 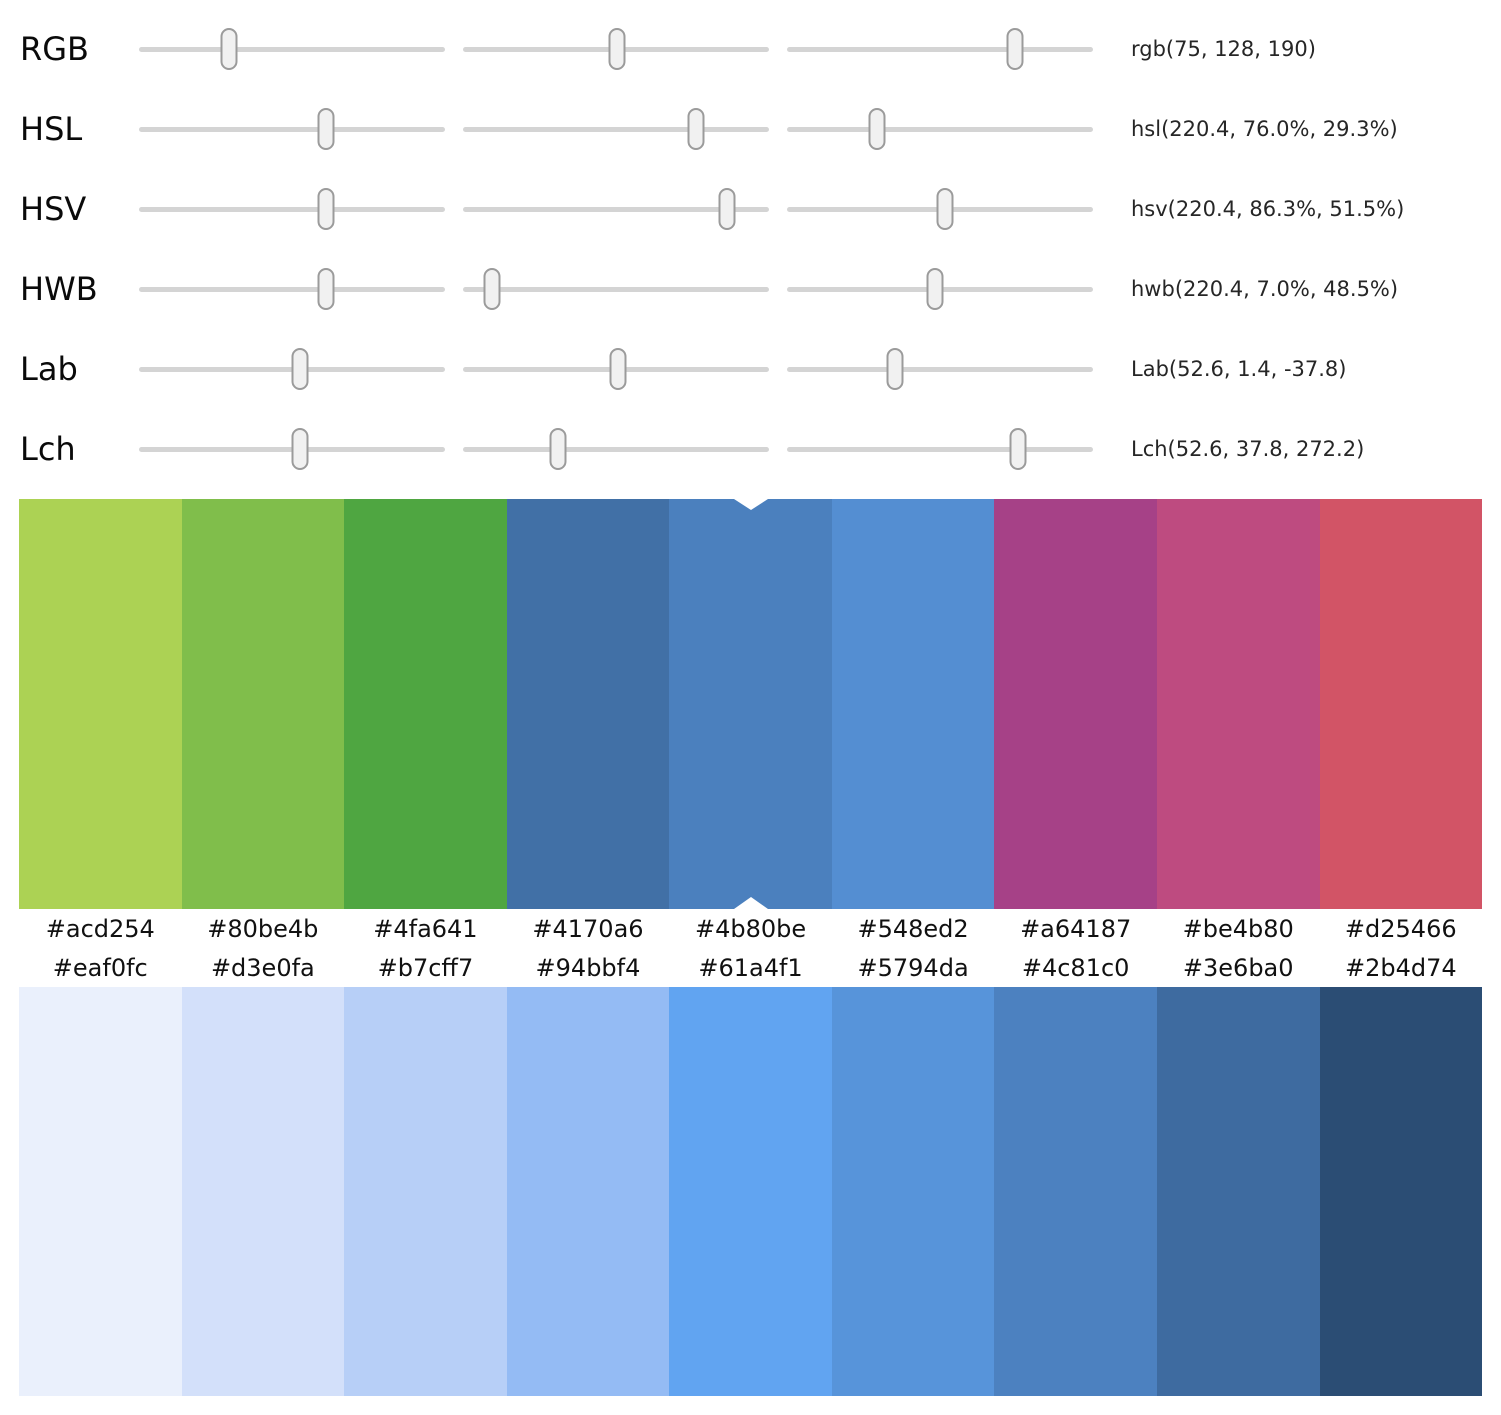 What do you see at coordinates (940, 129) in the screenshot?
I see `hsl-lightness-slider` at bounding box center [940, 129].